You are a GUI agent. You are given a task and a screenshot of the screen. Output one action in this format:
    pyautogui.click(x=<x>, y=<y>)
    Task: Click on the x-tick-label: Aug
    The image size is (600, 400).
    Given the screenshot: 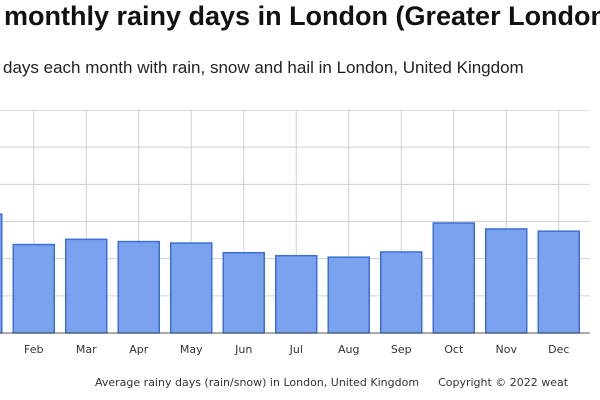 What is the action you would take?
    pyautogui.click(x=348, y=349)
    